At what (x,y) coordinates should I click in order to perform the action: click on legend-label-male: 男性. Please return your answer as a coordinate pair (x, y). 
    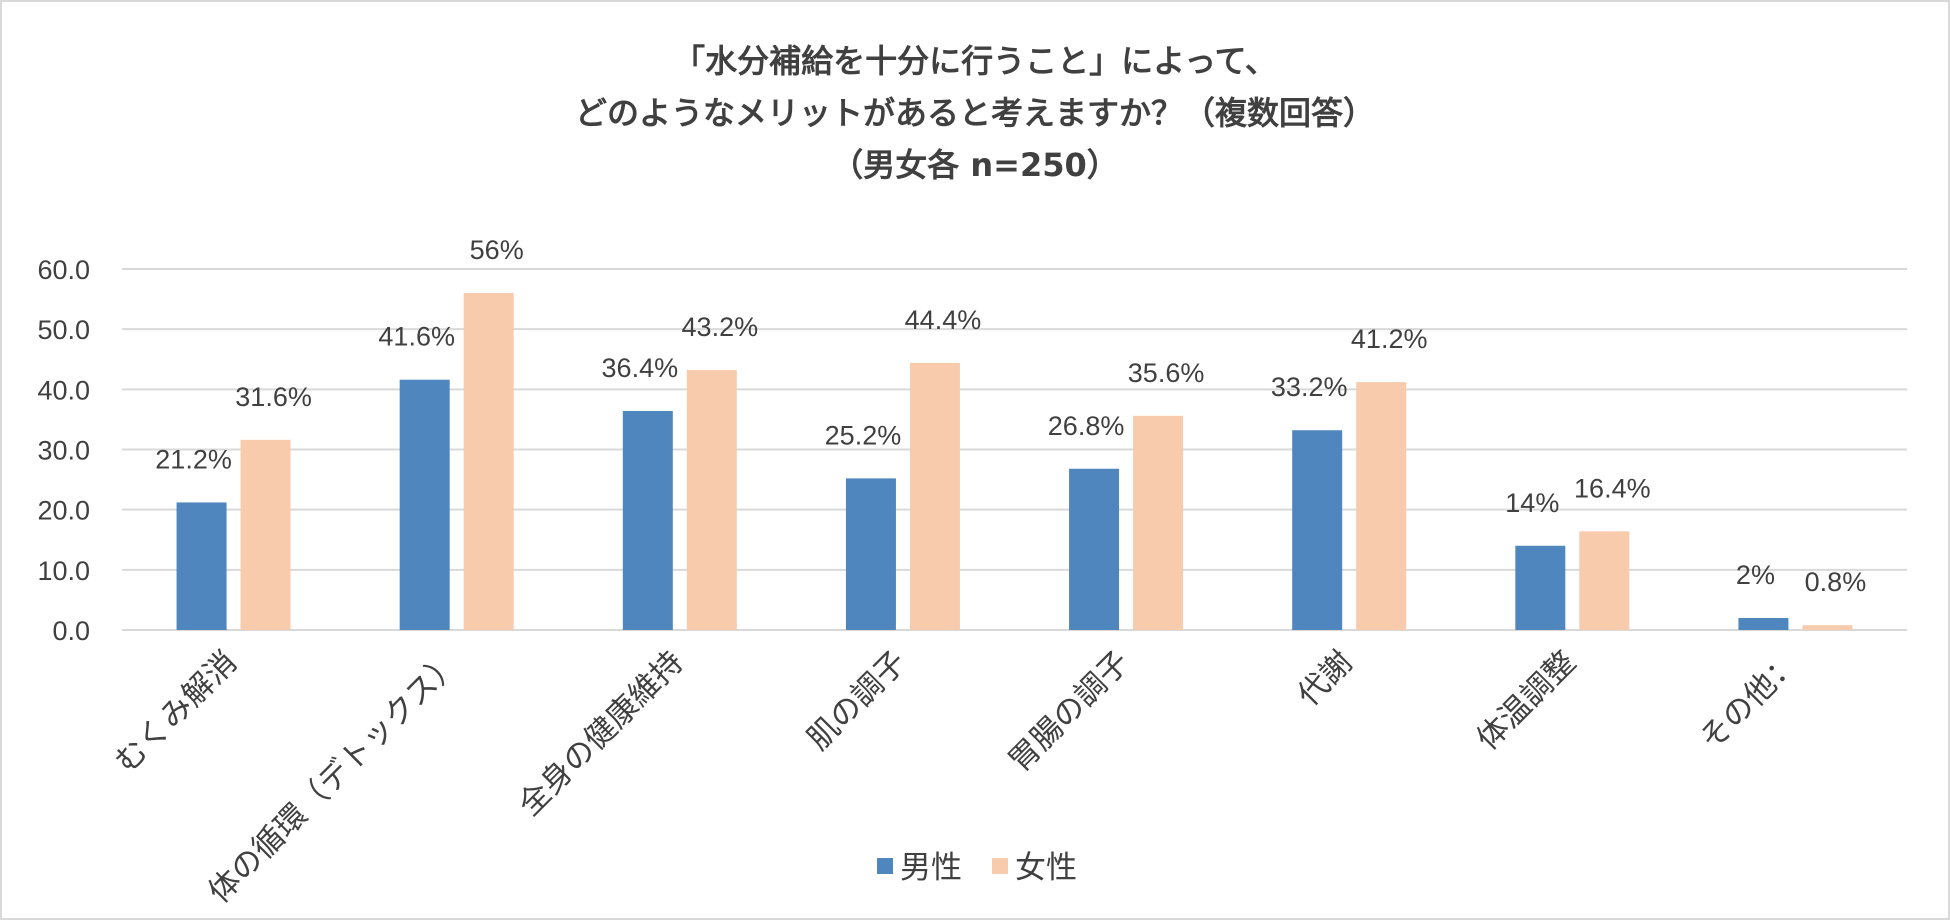
    Looking at the image, I should click on (931, 868).